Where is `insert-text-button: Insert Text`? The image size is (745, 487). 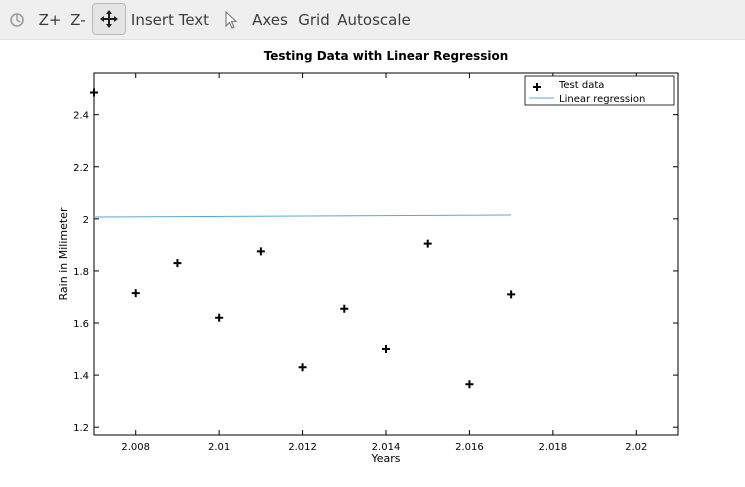 insert-text-button: Insert Text is located at coordinates (170, 20).